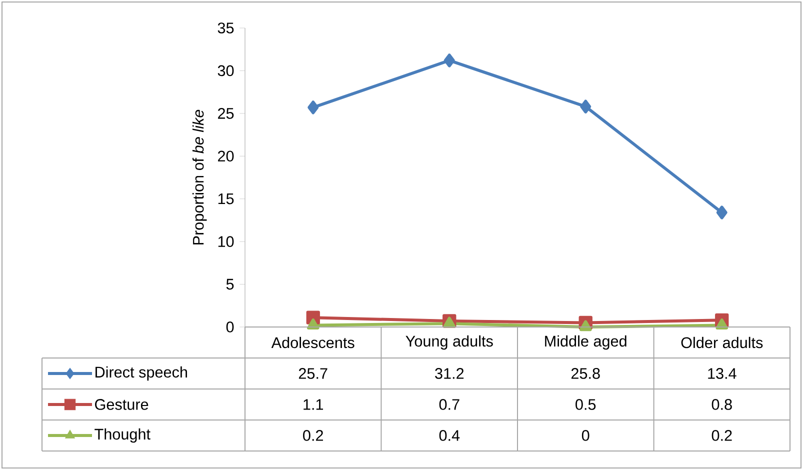 This screenshot has height=470, width=804. Describe the element at coordinates (449, 435) in the screenshot. I see `data-label: 0.4` at that location.